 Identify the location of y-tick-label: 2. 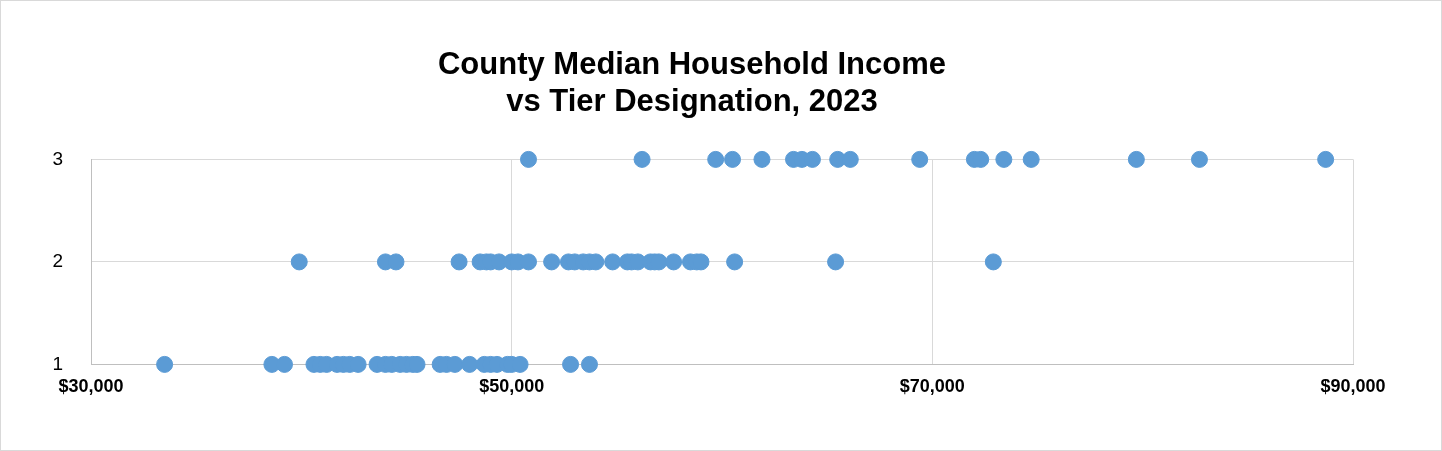
(57, 261).